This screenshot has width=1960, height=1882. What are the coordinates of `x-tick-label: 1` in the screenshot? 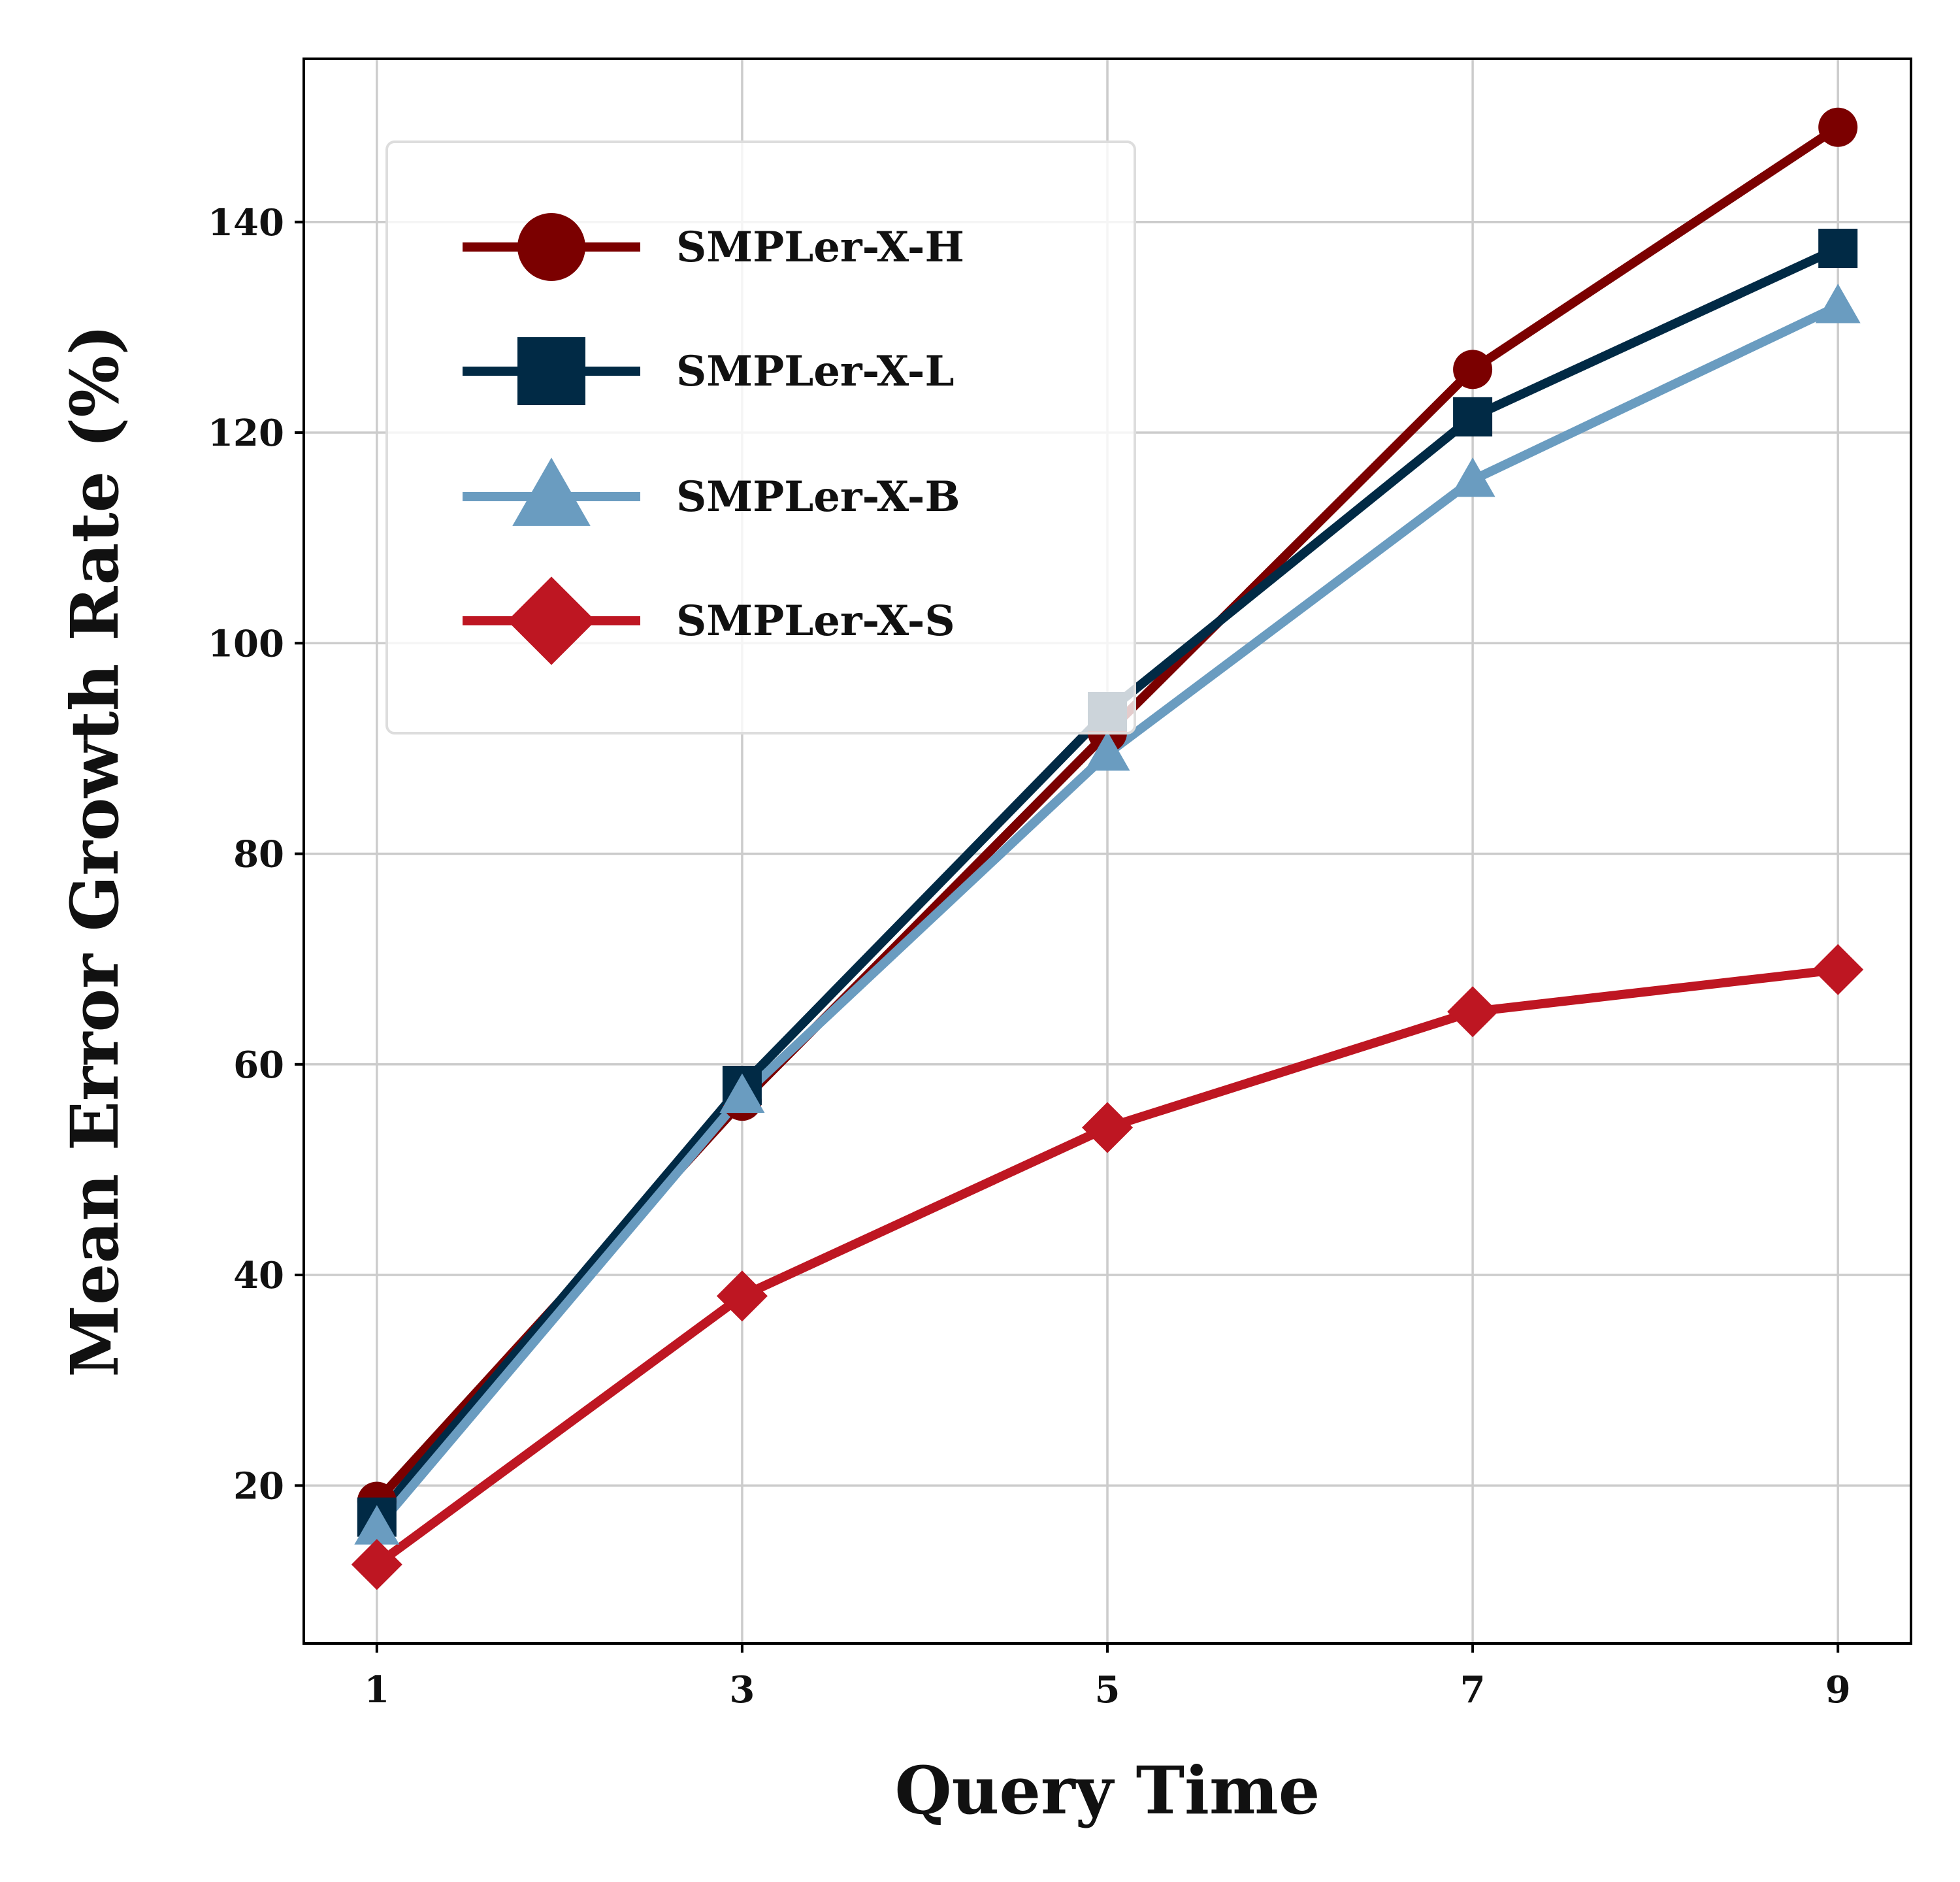 It's located at (376, 1689).